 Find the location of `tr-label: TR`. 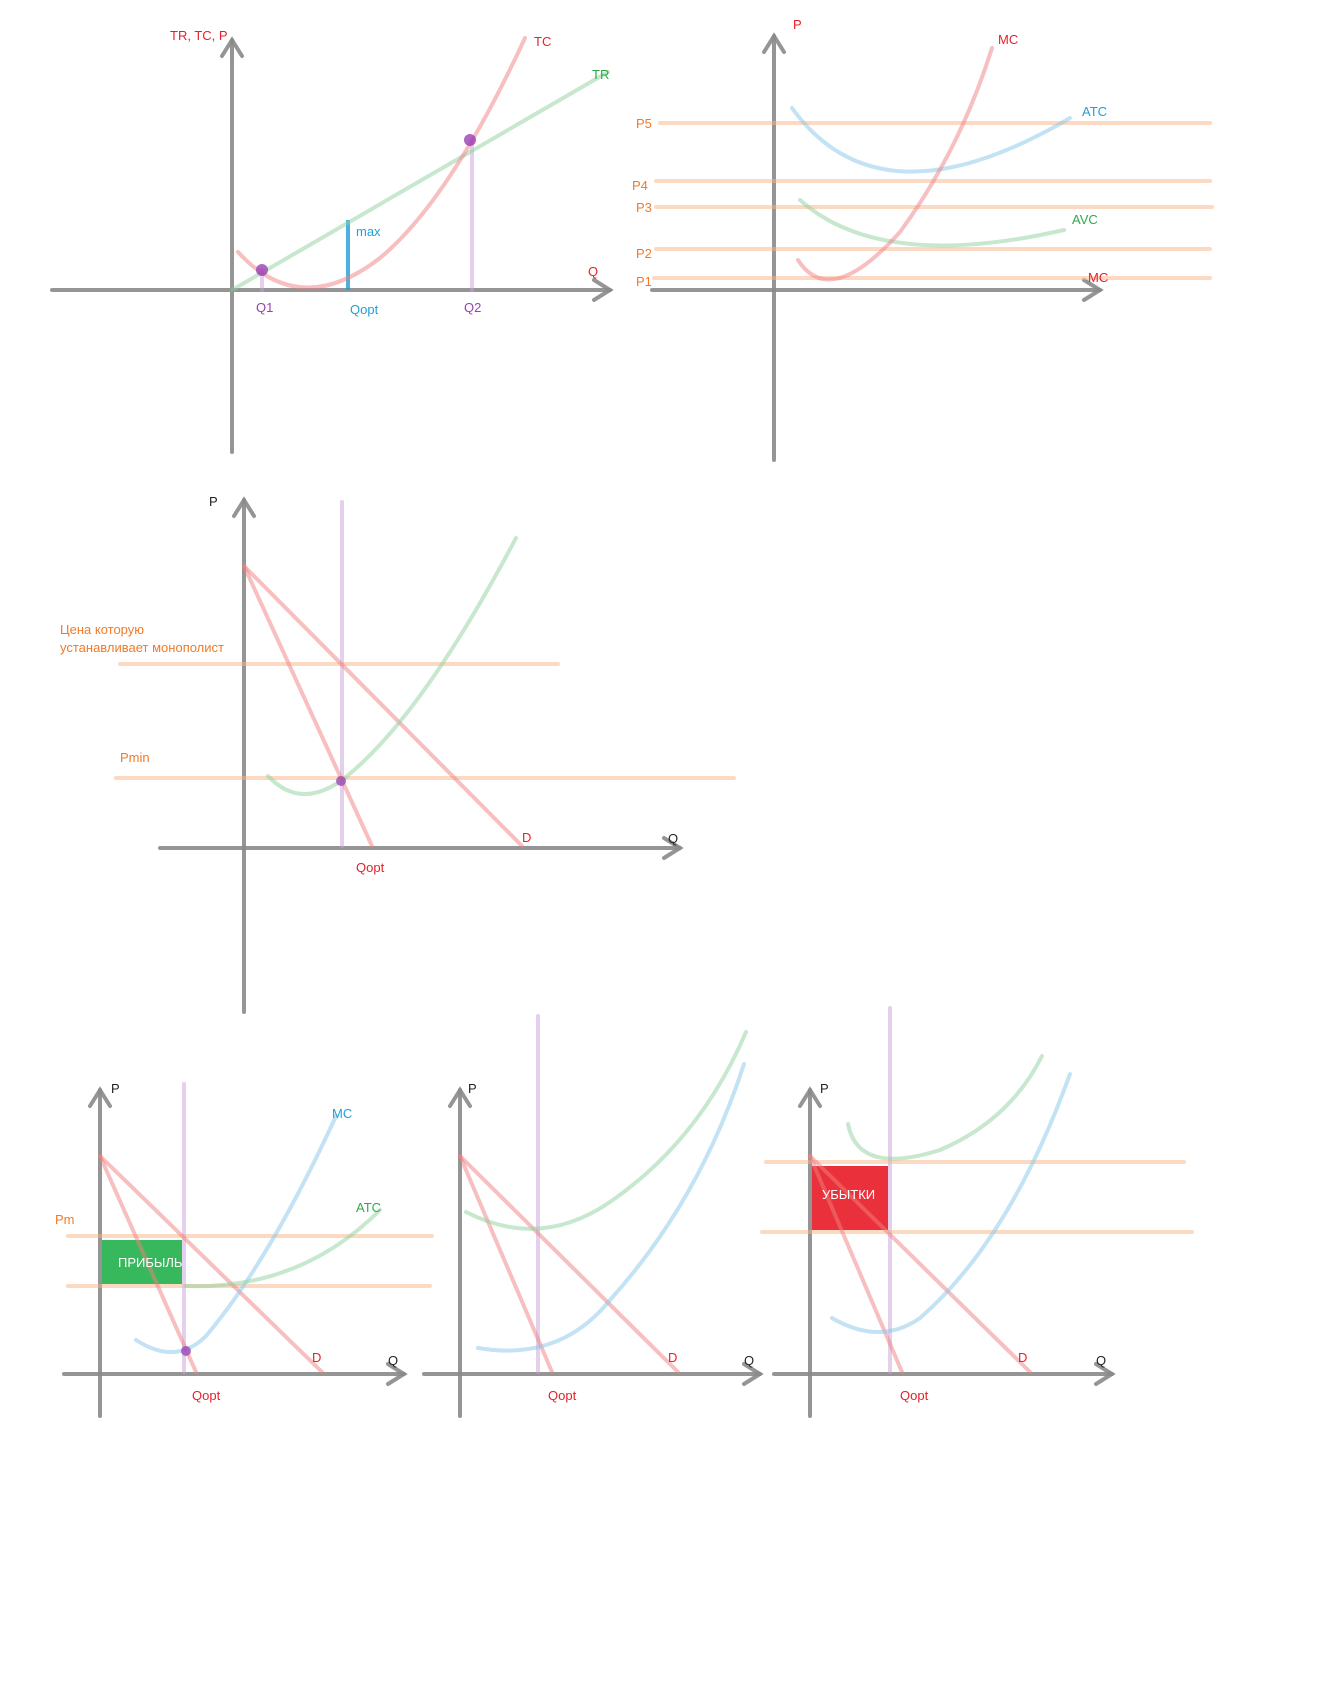

tr-label: TR is located at coordinates (600, 74).